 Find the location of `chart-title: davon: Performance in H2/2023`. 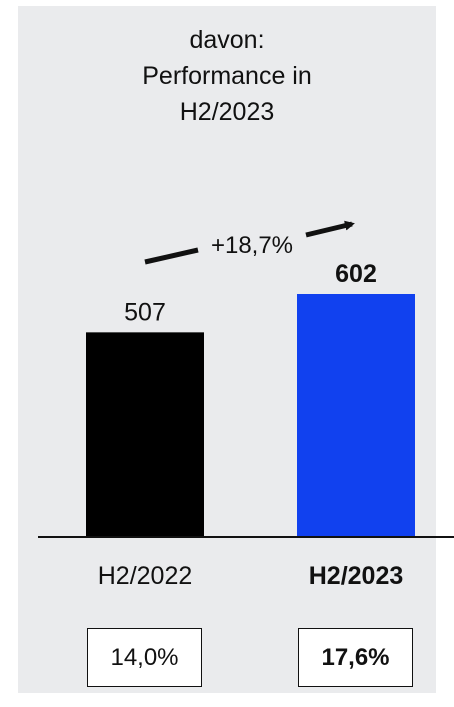

chart-title: davon: Performance in H2/2023 is located at coordinates (227, 76).